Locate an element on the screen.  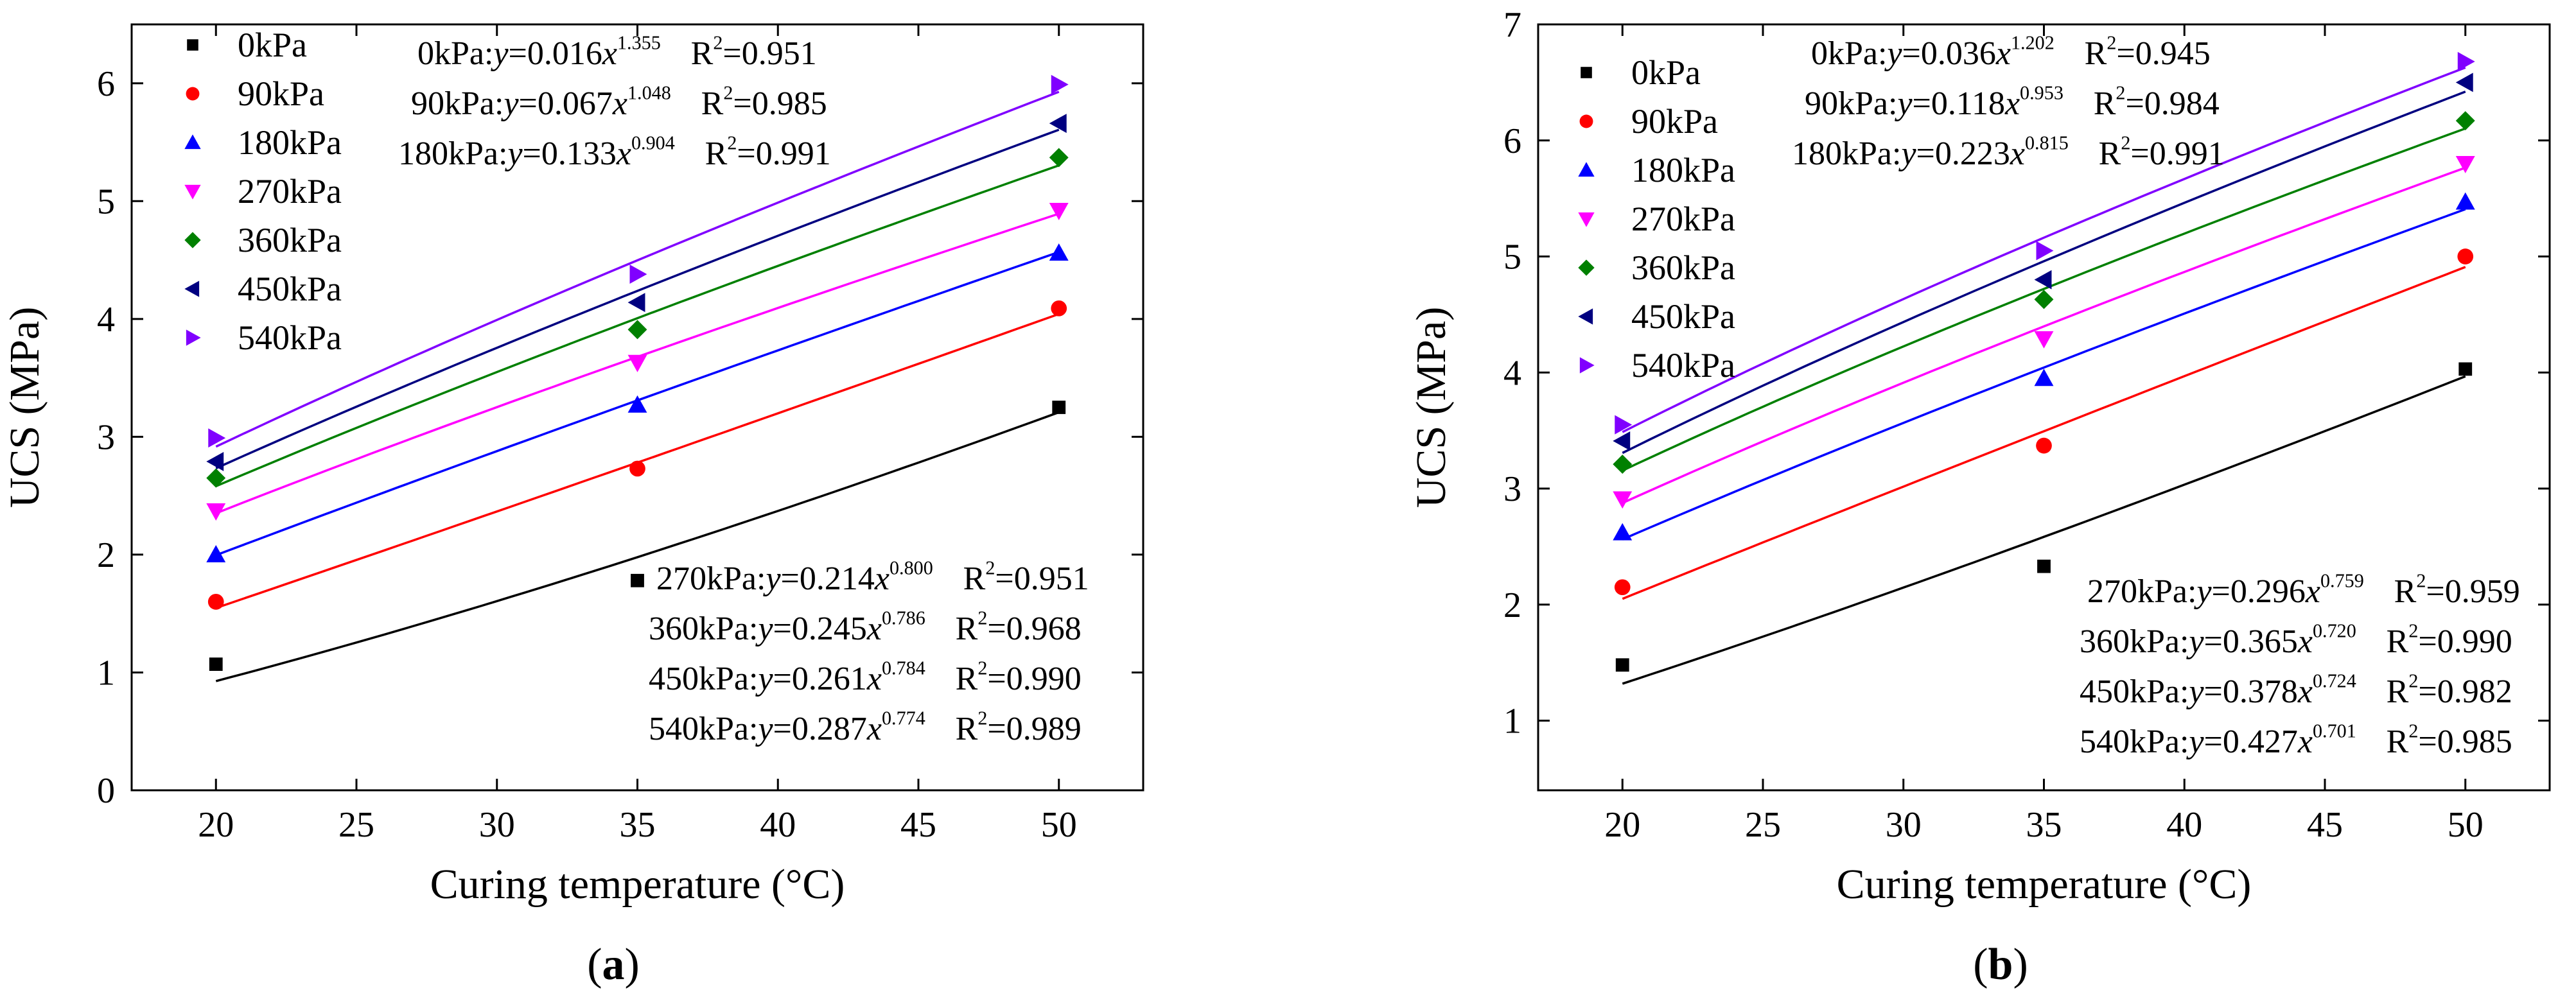
equation-coef: 0.118 is located at coordinates (1968, 103).